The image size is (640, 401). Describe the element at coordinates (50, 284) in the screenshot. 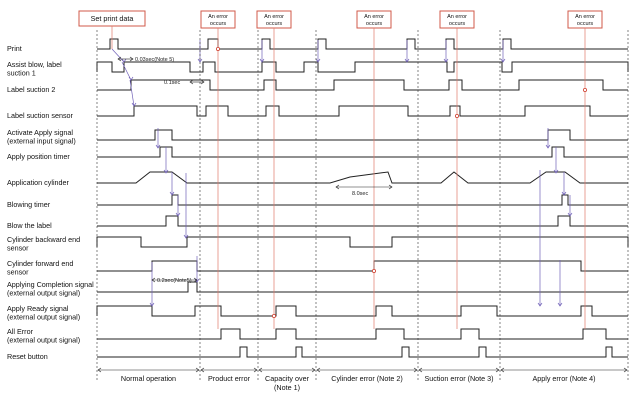

I see `signal-label-completion: Applying Completion signal` at that location.